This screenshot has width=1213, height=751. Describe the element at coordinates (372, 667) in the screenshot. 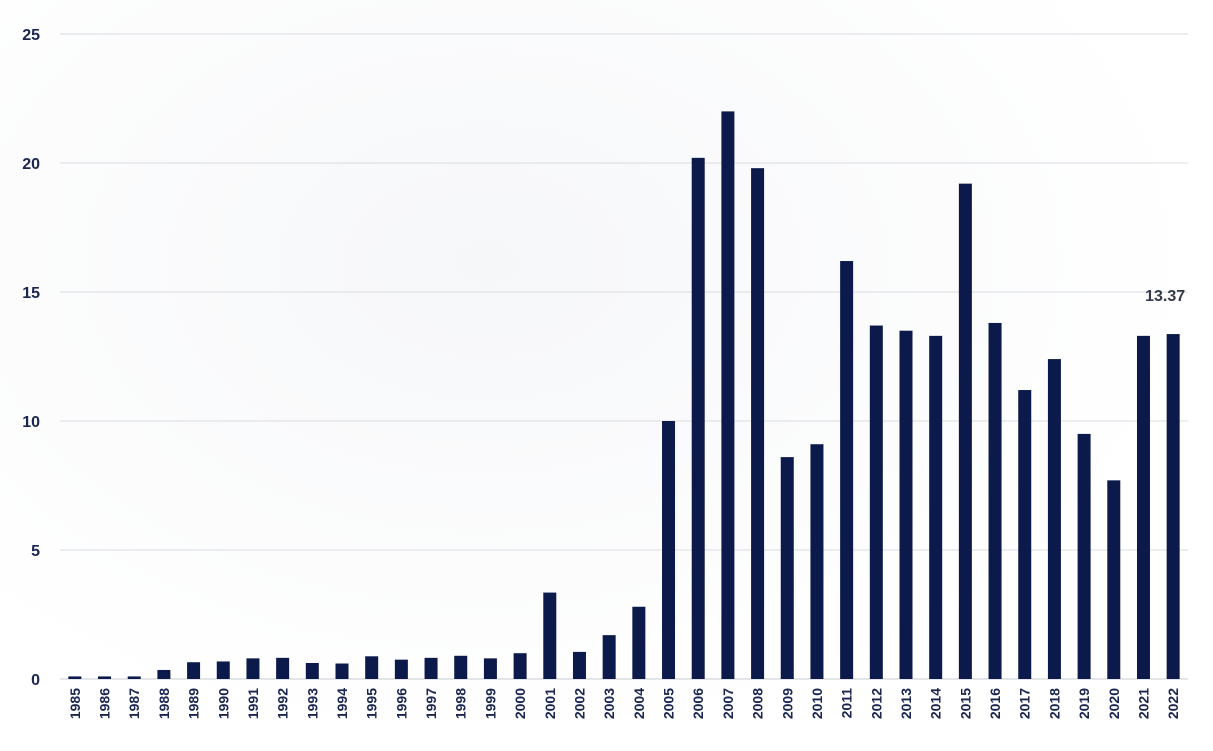

I see `bar-1995` at that location.